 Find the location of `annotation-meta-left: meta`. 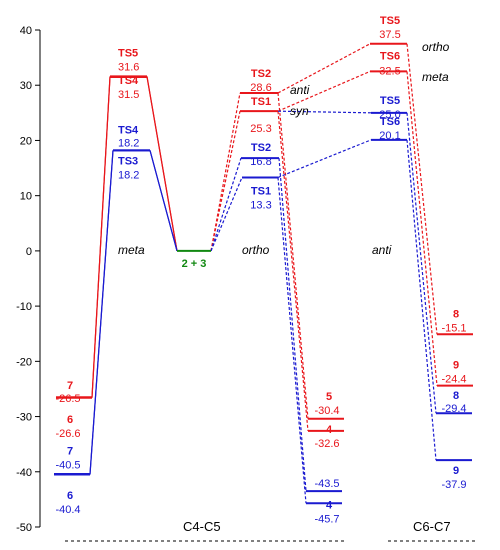

annotation-meta-left: meta is located at coordinates (131, 250).